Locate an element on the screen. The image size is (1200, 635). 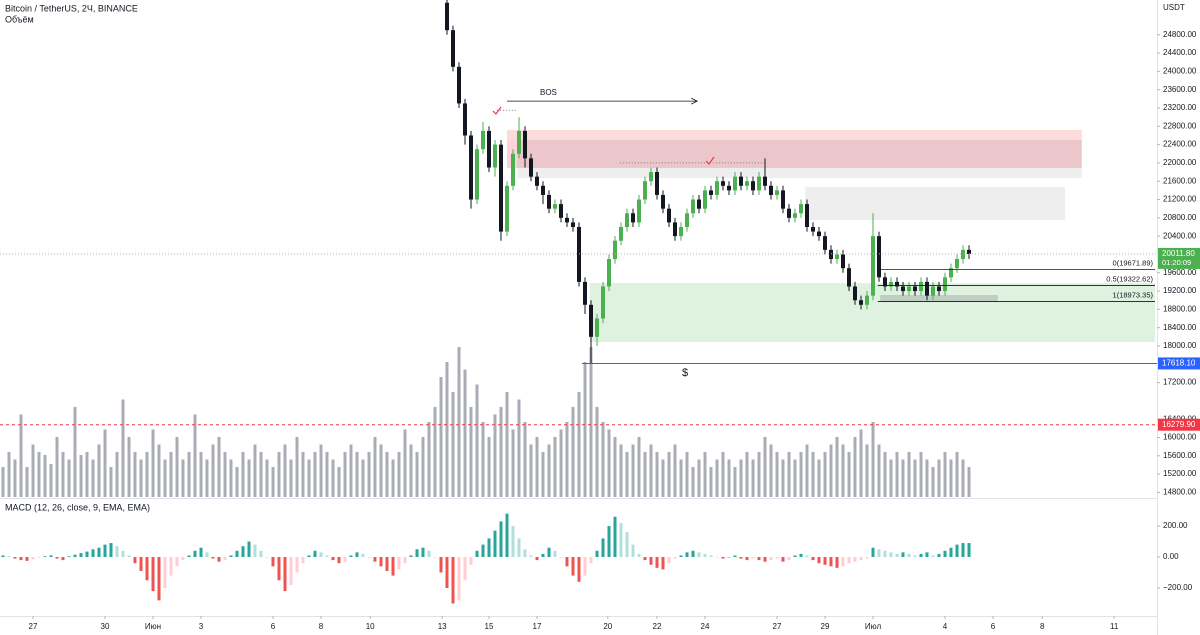
y-tick-label: 14800.00 is located at coordinates (1180, 492).